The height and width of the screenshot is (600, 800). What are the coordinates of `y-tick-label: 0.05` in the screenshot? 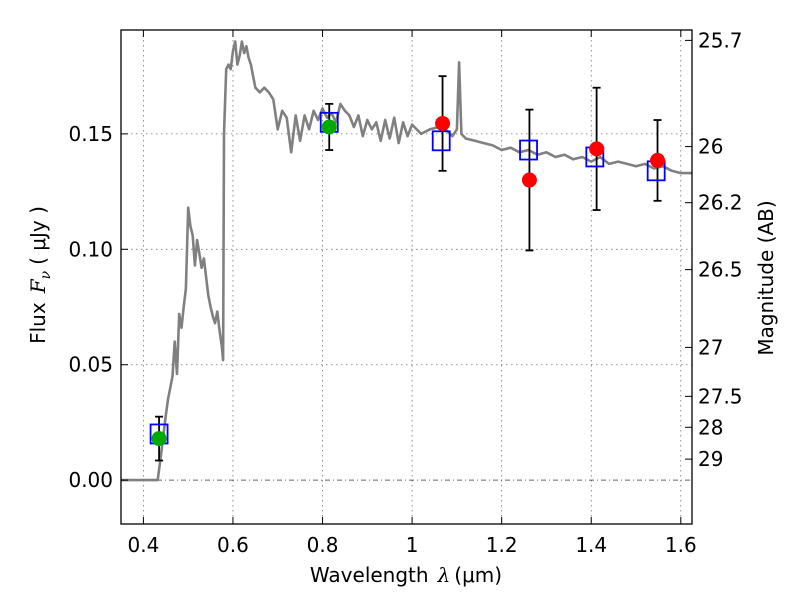 It's located at (90, 365).